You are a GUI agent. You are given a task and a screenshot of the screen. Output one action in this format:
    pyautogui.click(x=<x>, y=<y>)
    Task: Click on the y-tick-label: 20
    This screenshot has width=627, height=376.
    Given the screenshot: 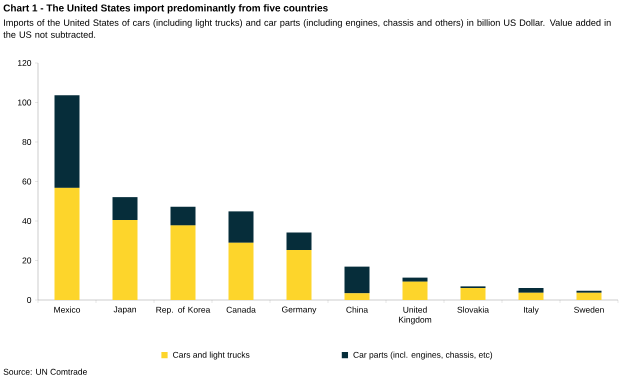 What is the action you would take?
    pyautogui.click(x=27, y=261)
    